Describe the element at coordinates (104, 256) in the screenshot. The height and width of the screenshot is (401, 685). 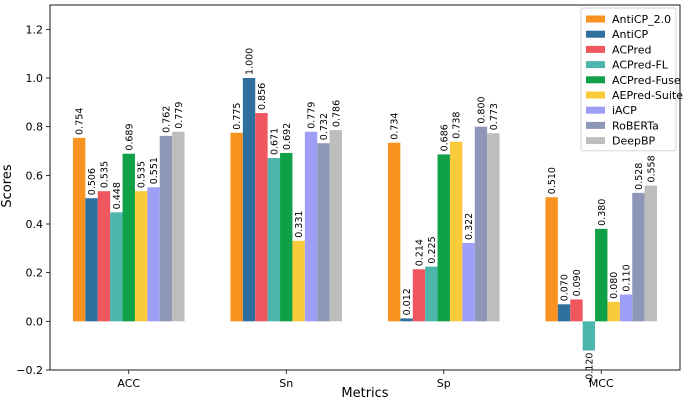
I see `bar-acpred-acc` at that location.